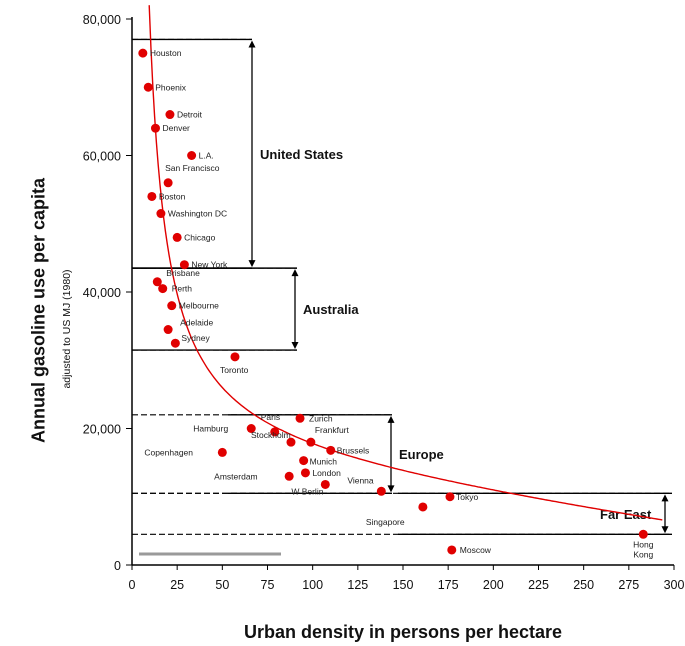 This screenshot has width=685, height=646. I want to click on point-label: W Berlin, so click(307, 491).